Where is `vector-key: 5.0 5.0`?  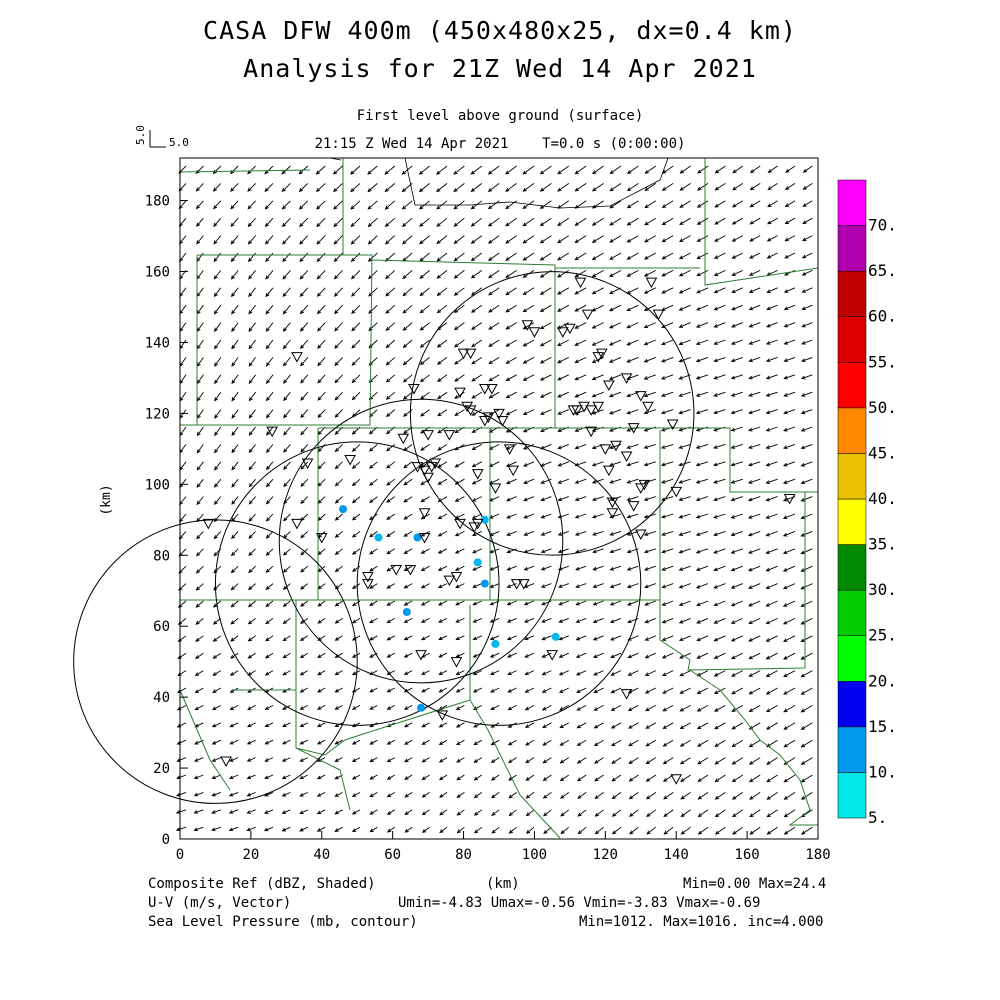
vector-key: 5.0 5.0 is located at coordinates (161, 137).